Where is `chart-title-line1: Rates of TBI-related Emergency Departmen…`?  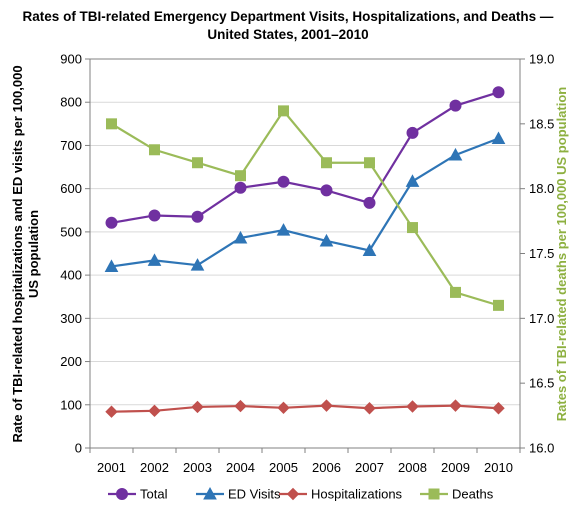
chart-title-line1: Rates of TBI-related Emergency Departmen… is located at coordinates (288, 16).